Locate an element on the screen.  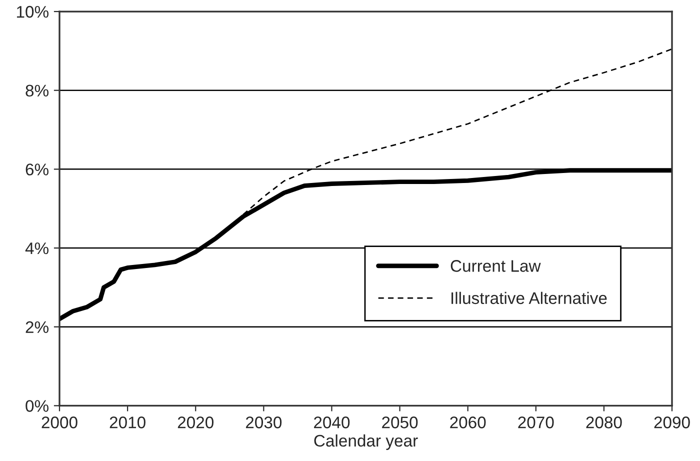
x-tick-label: 2080 is located at coordinates (604, 422).